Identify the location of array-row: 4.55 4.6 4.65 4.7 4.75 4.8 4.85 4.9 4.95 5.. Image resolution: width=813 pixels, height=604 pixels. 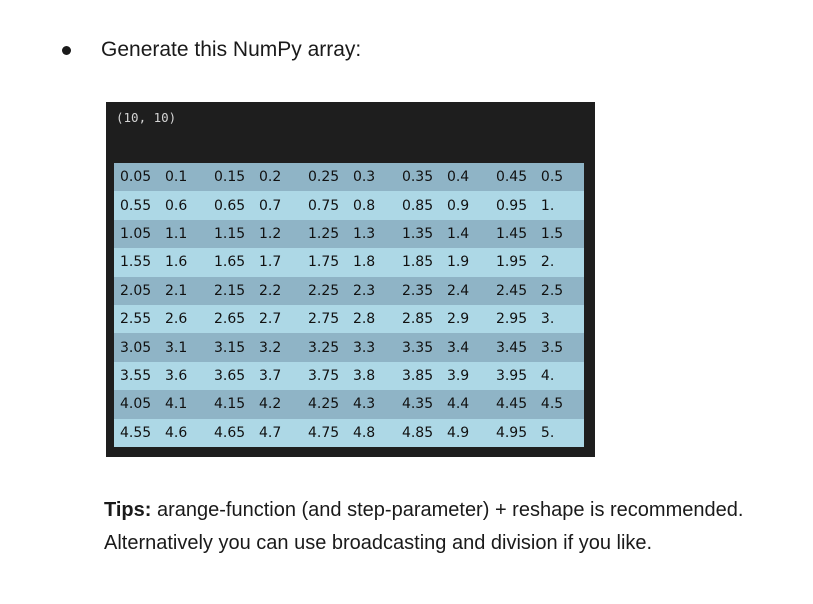
(349, 432).